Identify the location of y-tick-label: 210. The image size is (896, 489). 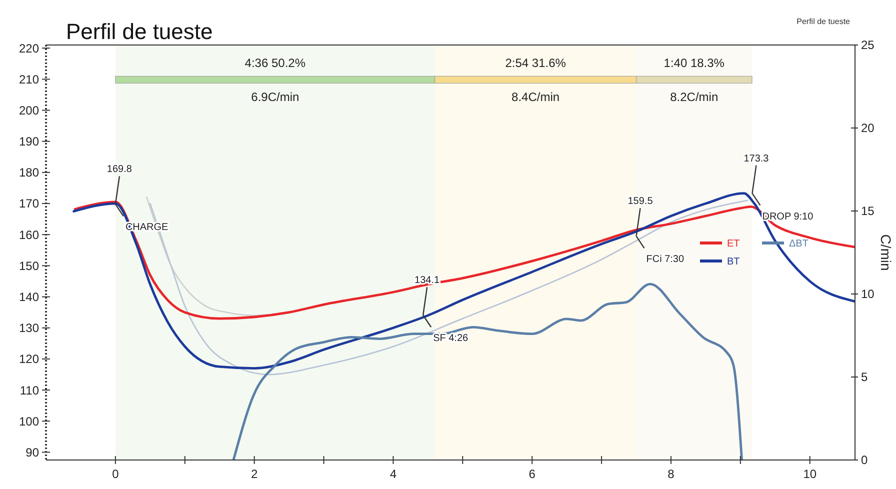
(29, 79).